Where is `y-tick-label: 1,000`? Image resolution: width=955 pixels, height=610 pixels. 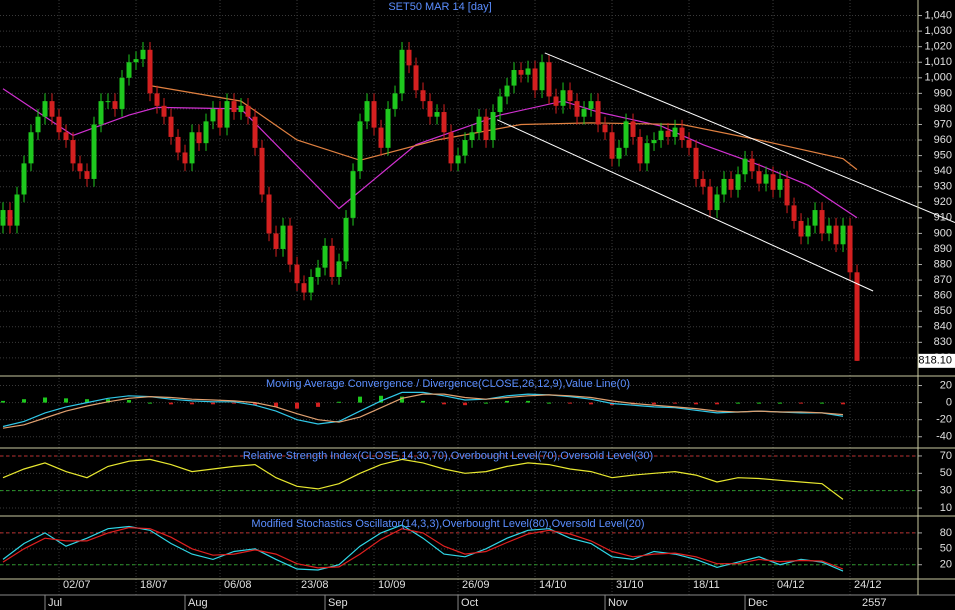 y-tick-label: 1,000 is located at coordinates (938, 78).